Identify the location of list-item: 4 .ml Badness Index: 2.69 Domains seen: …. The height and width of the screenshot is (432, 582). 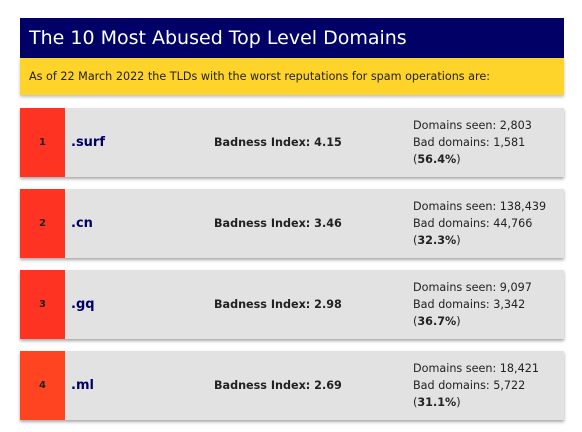
(292, 385).